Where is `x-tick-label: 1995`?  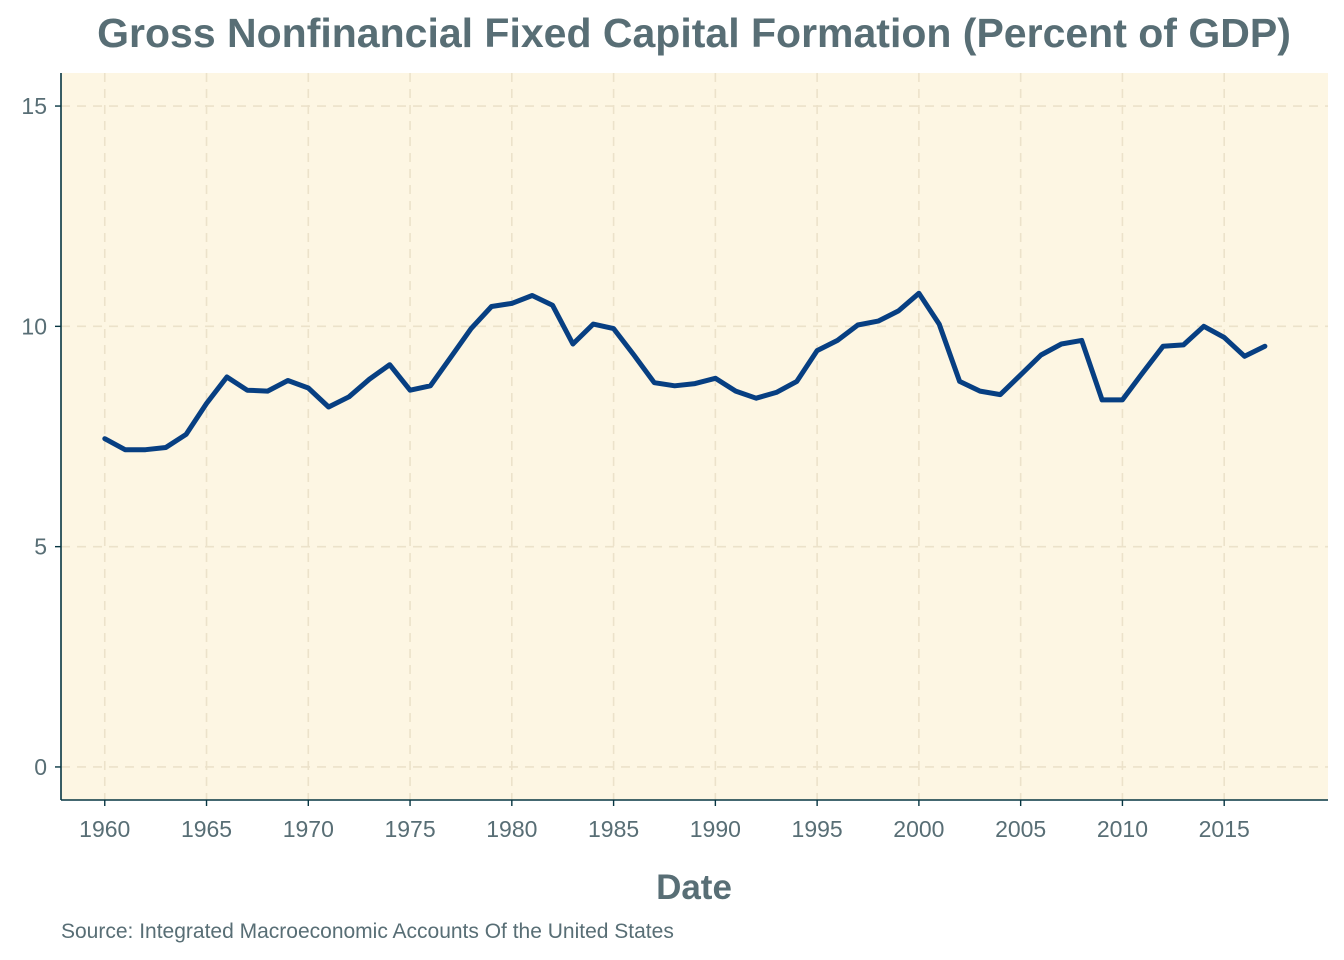
x-tick-label: 1995 is located at coordinates (817, 829).